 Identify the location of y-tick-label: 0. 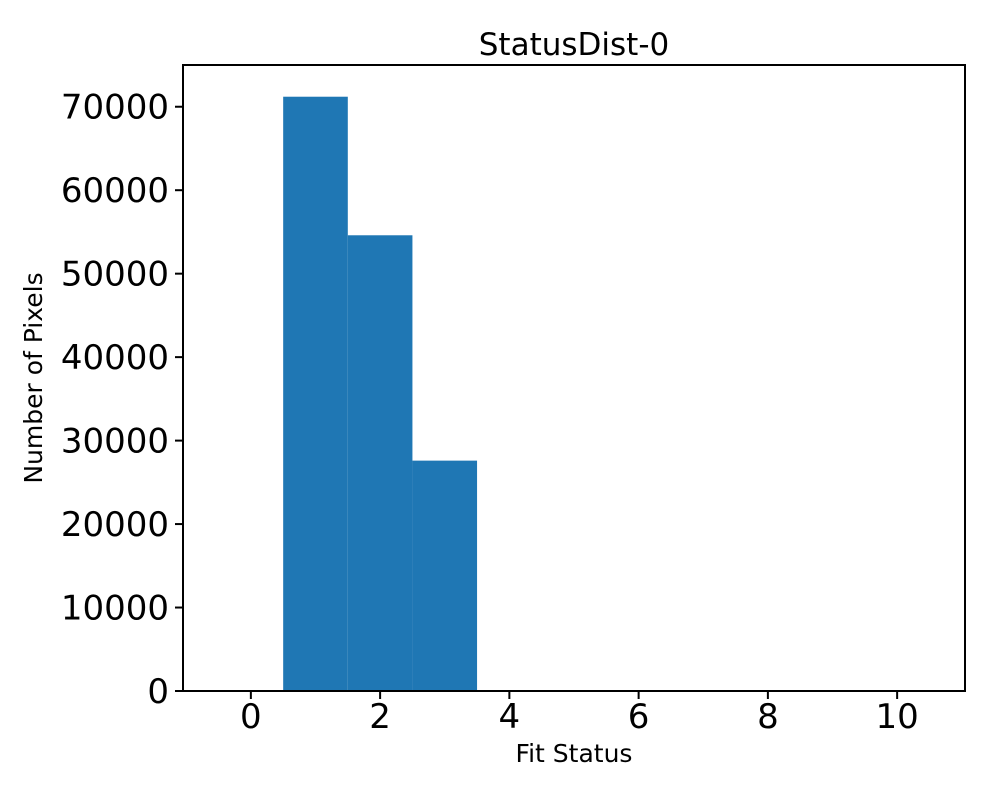
(158, 692).